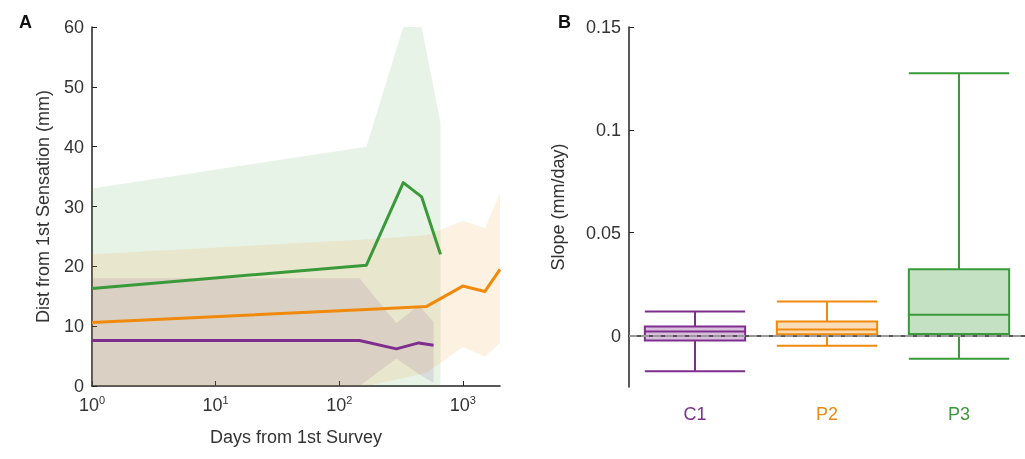 Image resolution: width=1025 pixels, height=459 pixels. What do you see at coordinates (959, 414) in the screenshot?
I see `x-tick-label: P3` at bounding box center [959, 414].